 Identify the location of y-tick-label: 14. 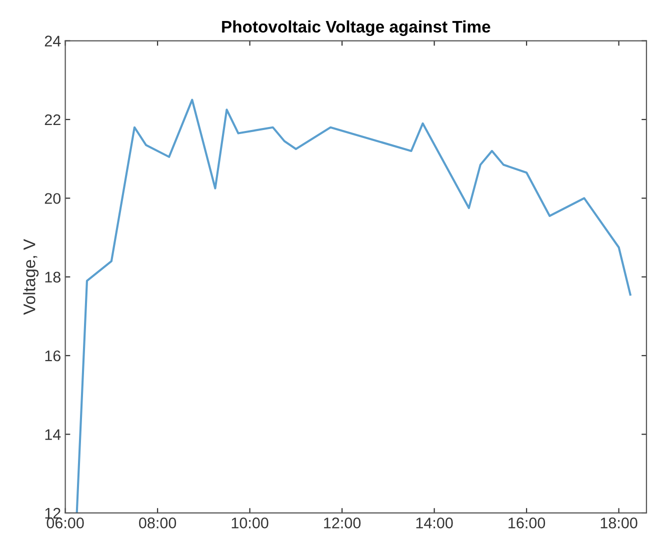
(53, 434).